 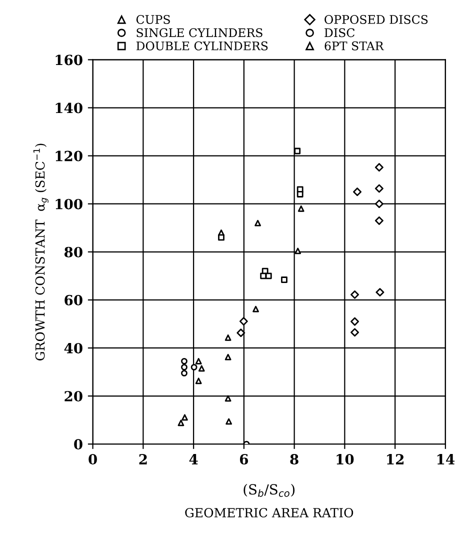 What do you see at coordinates (92, 459) in the screenshot?
I see `x-tick-label: 0` at bounding box center [92, 459].